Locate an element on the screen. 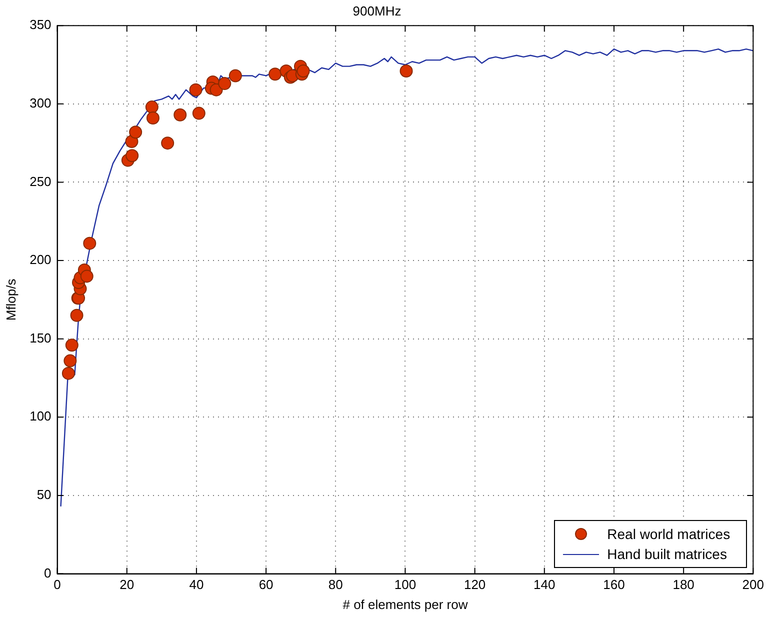 The width and height of the screenshot is (768, 617). x-tick-label: 0 is located at coordinates (57, 584).